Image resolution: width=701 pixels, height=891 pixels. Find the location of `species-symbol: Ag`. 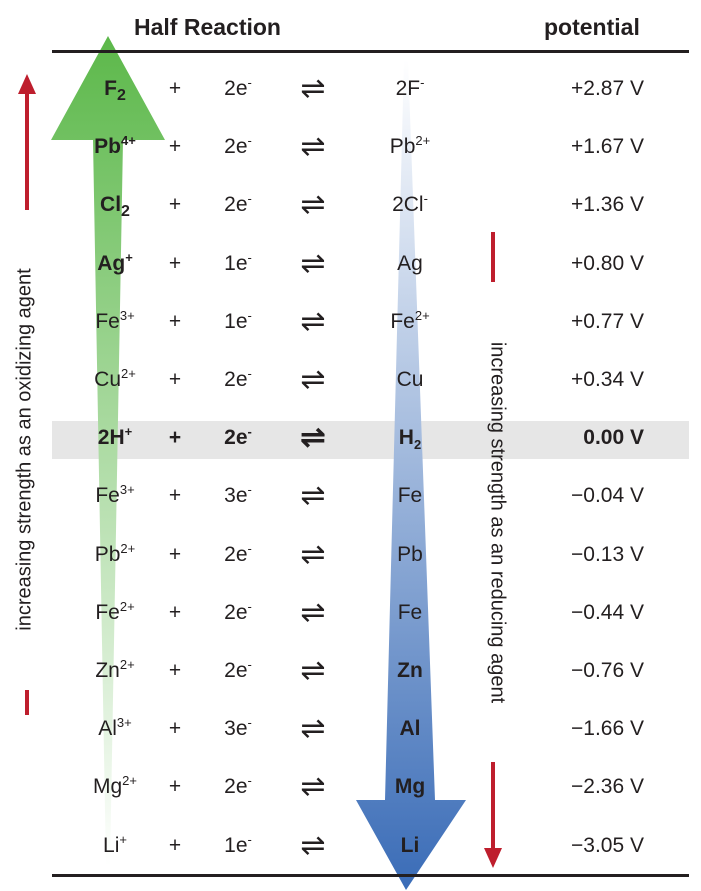

species-symbol: Ag is located at coordinates (111, 263).